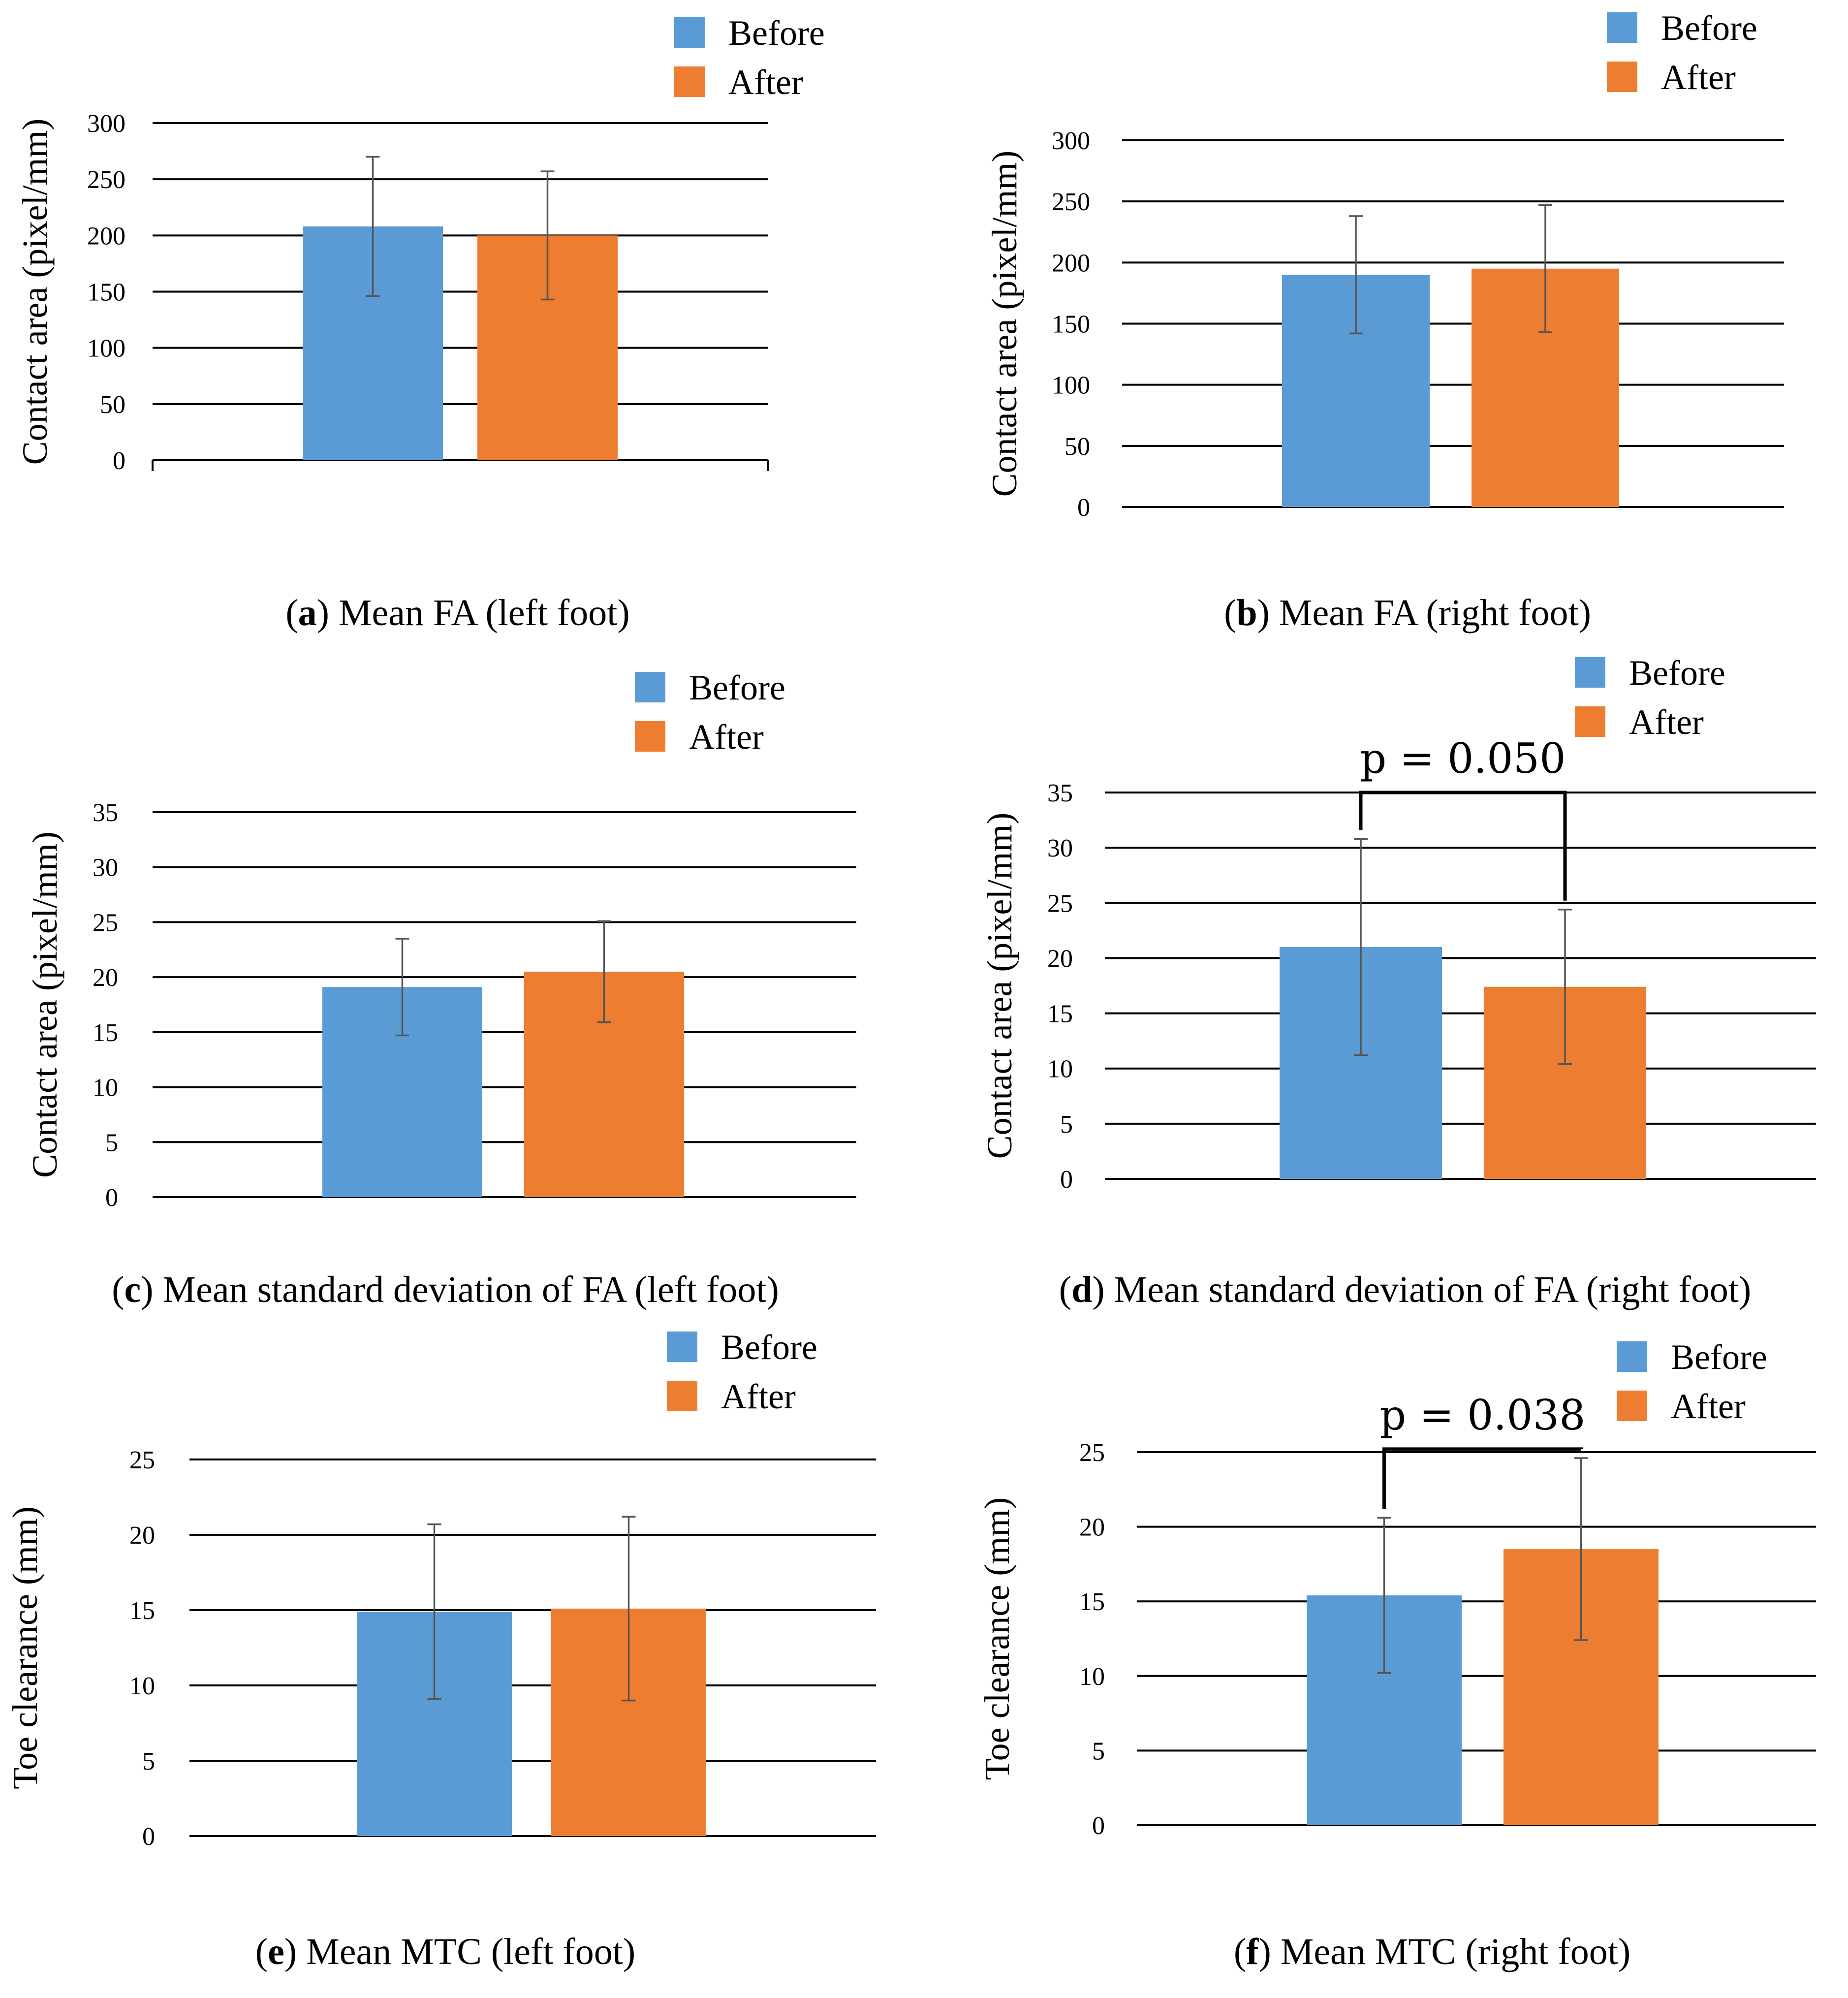  I want to click on panel-caption: (a) Mean FA (left foot), so click(457, 613).